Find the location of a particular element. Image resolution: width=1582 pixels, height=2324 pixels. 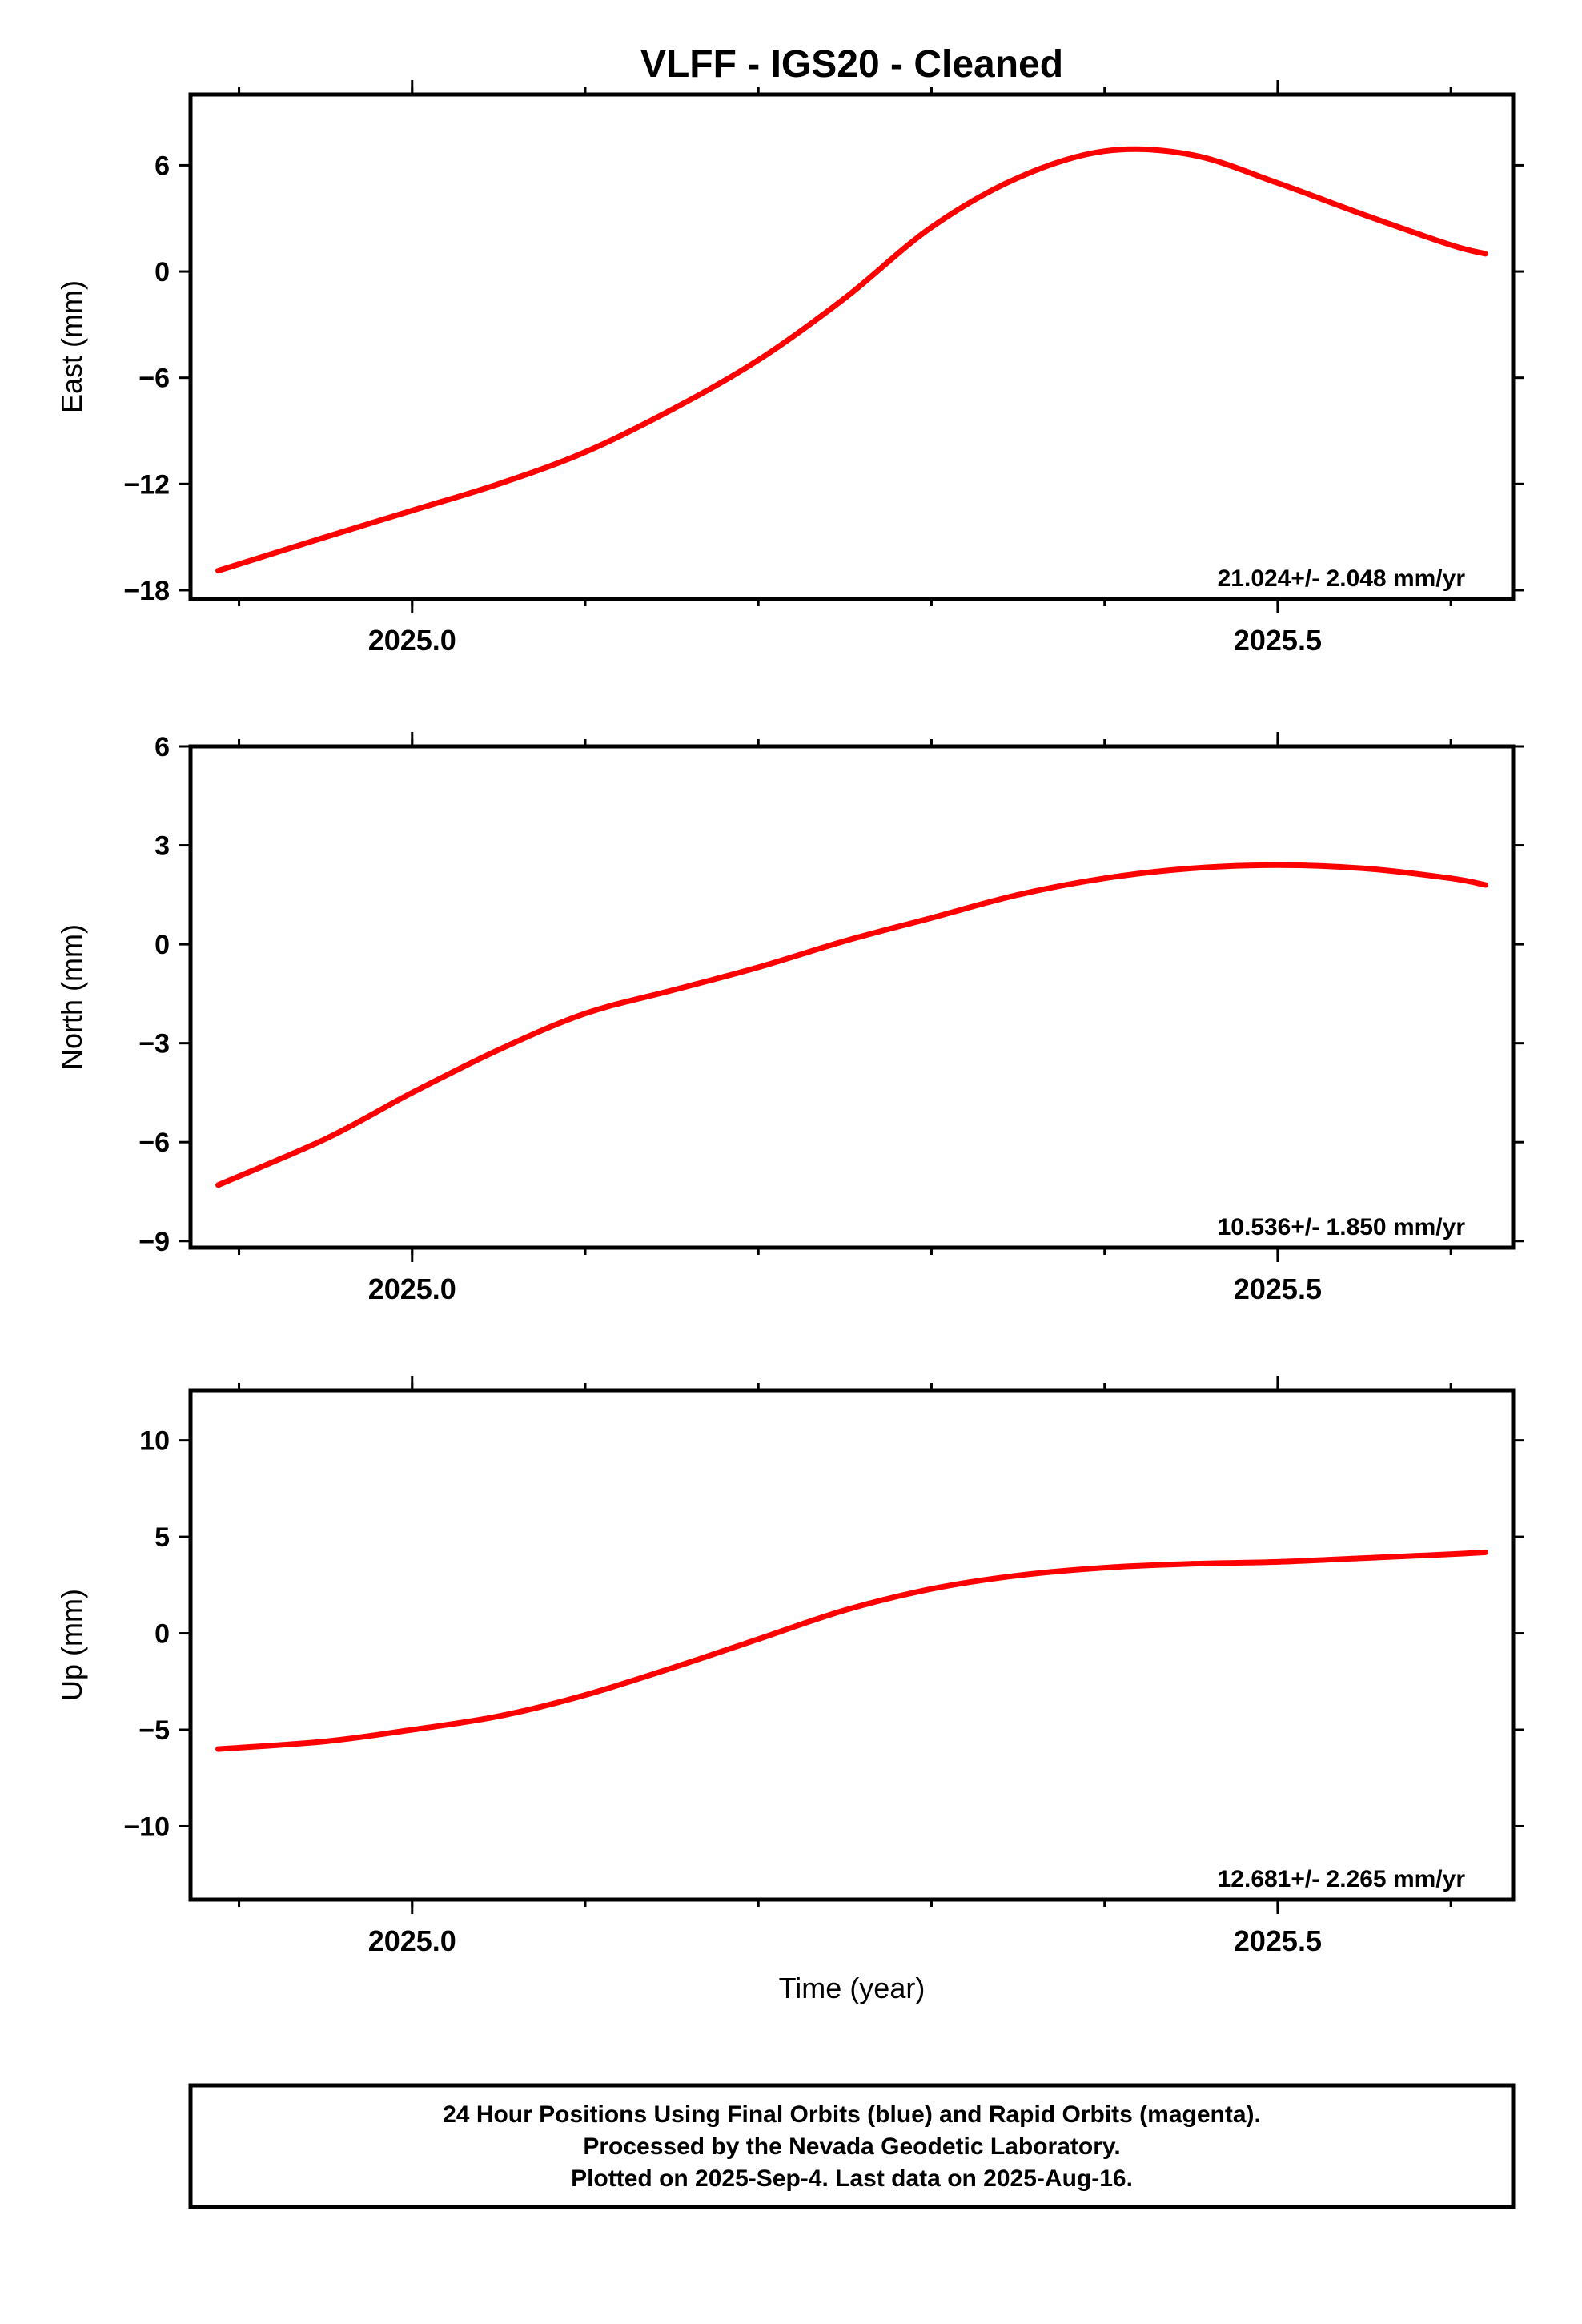

east-y-tick-label: −18 is located at coordinates (146, 591).